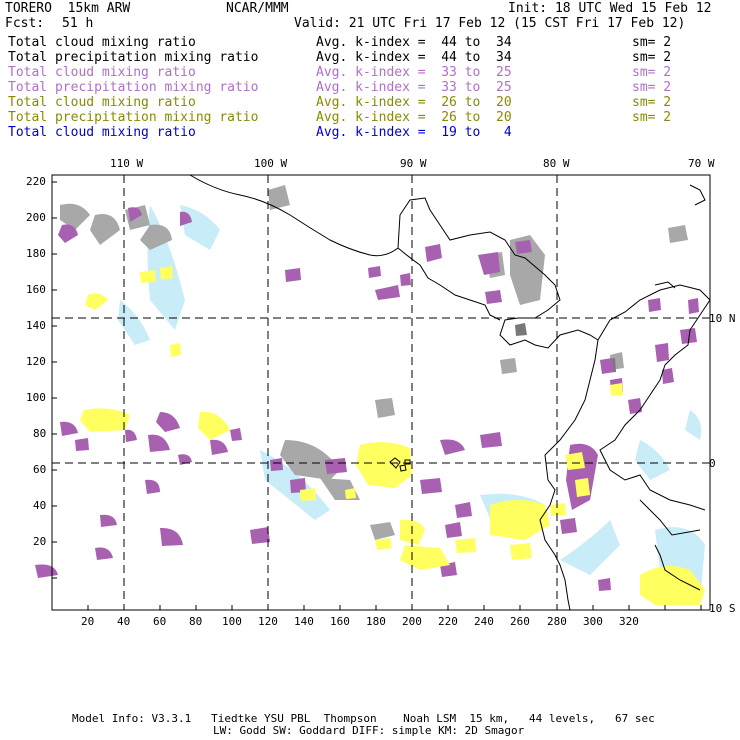 The width and height of the screenshot is (740, 740). I want to click on lon-label: 100 W, so click(271, 163).